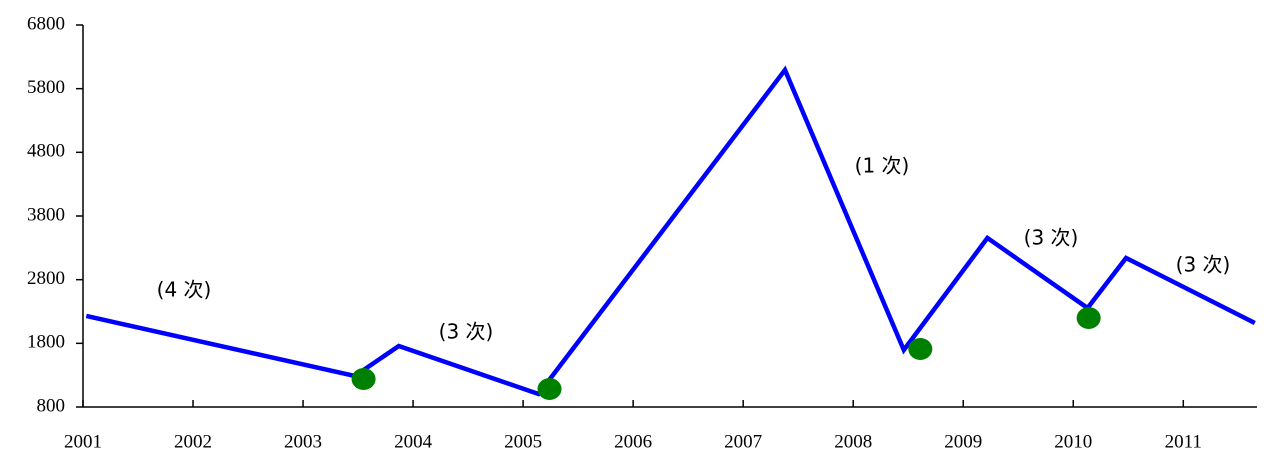  I want to click on annotation: (4 次), so click(184, 290).